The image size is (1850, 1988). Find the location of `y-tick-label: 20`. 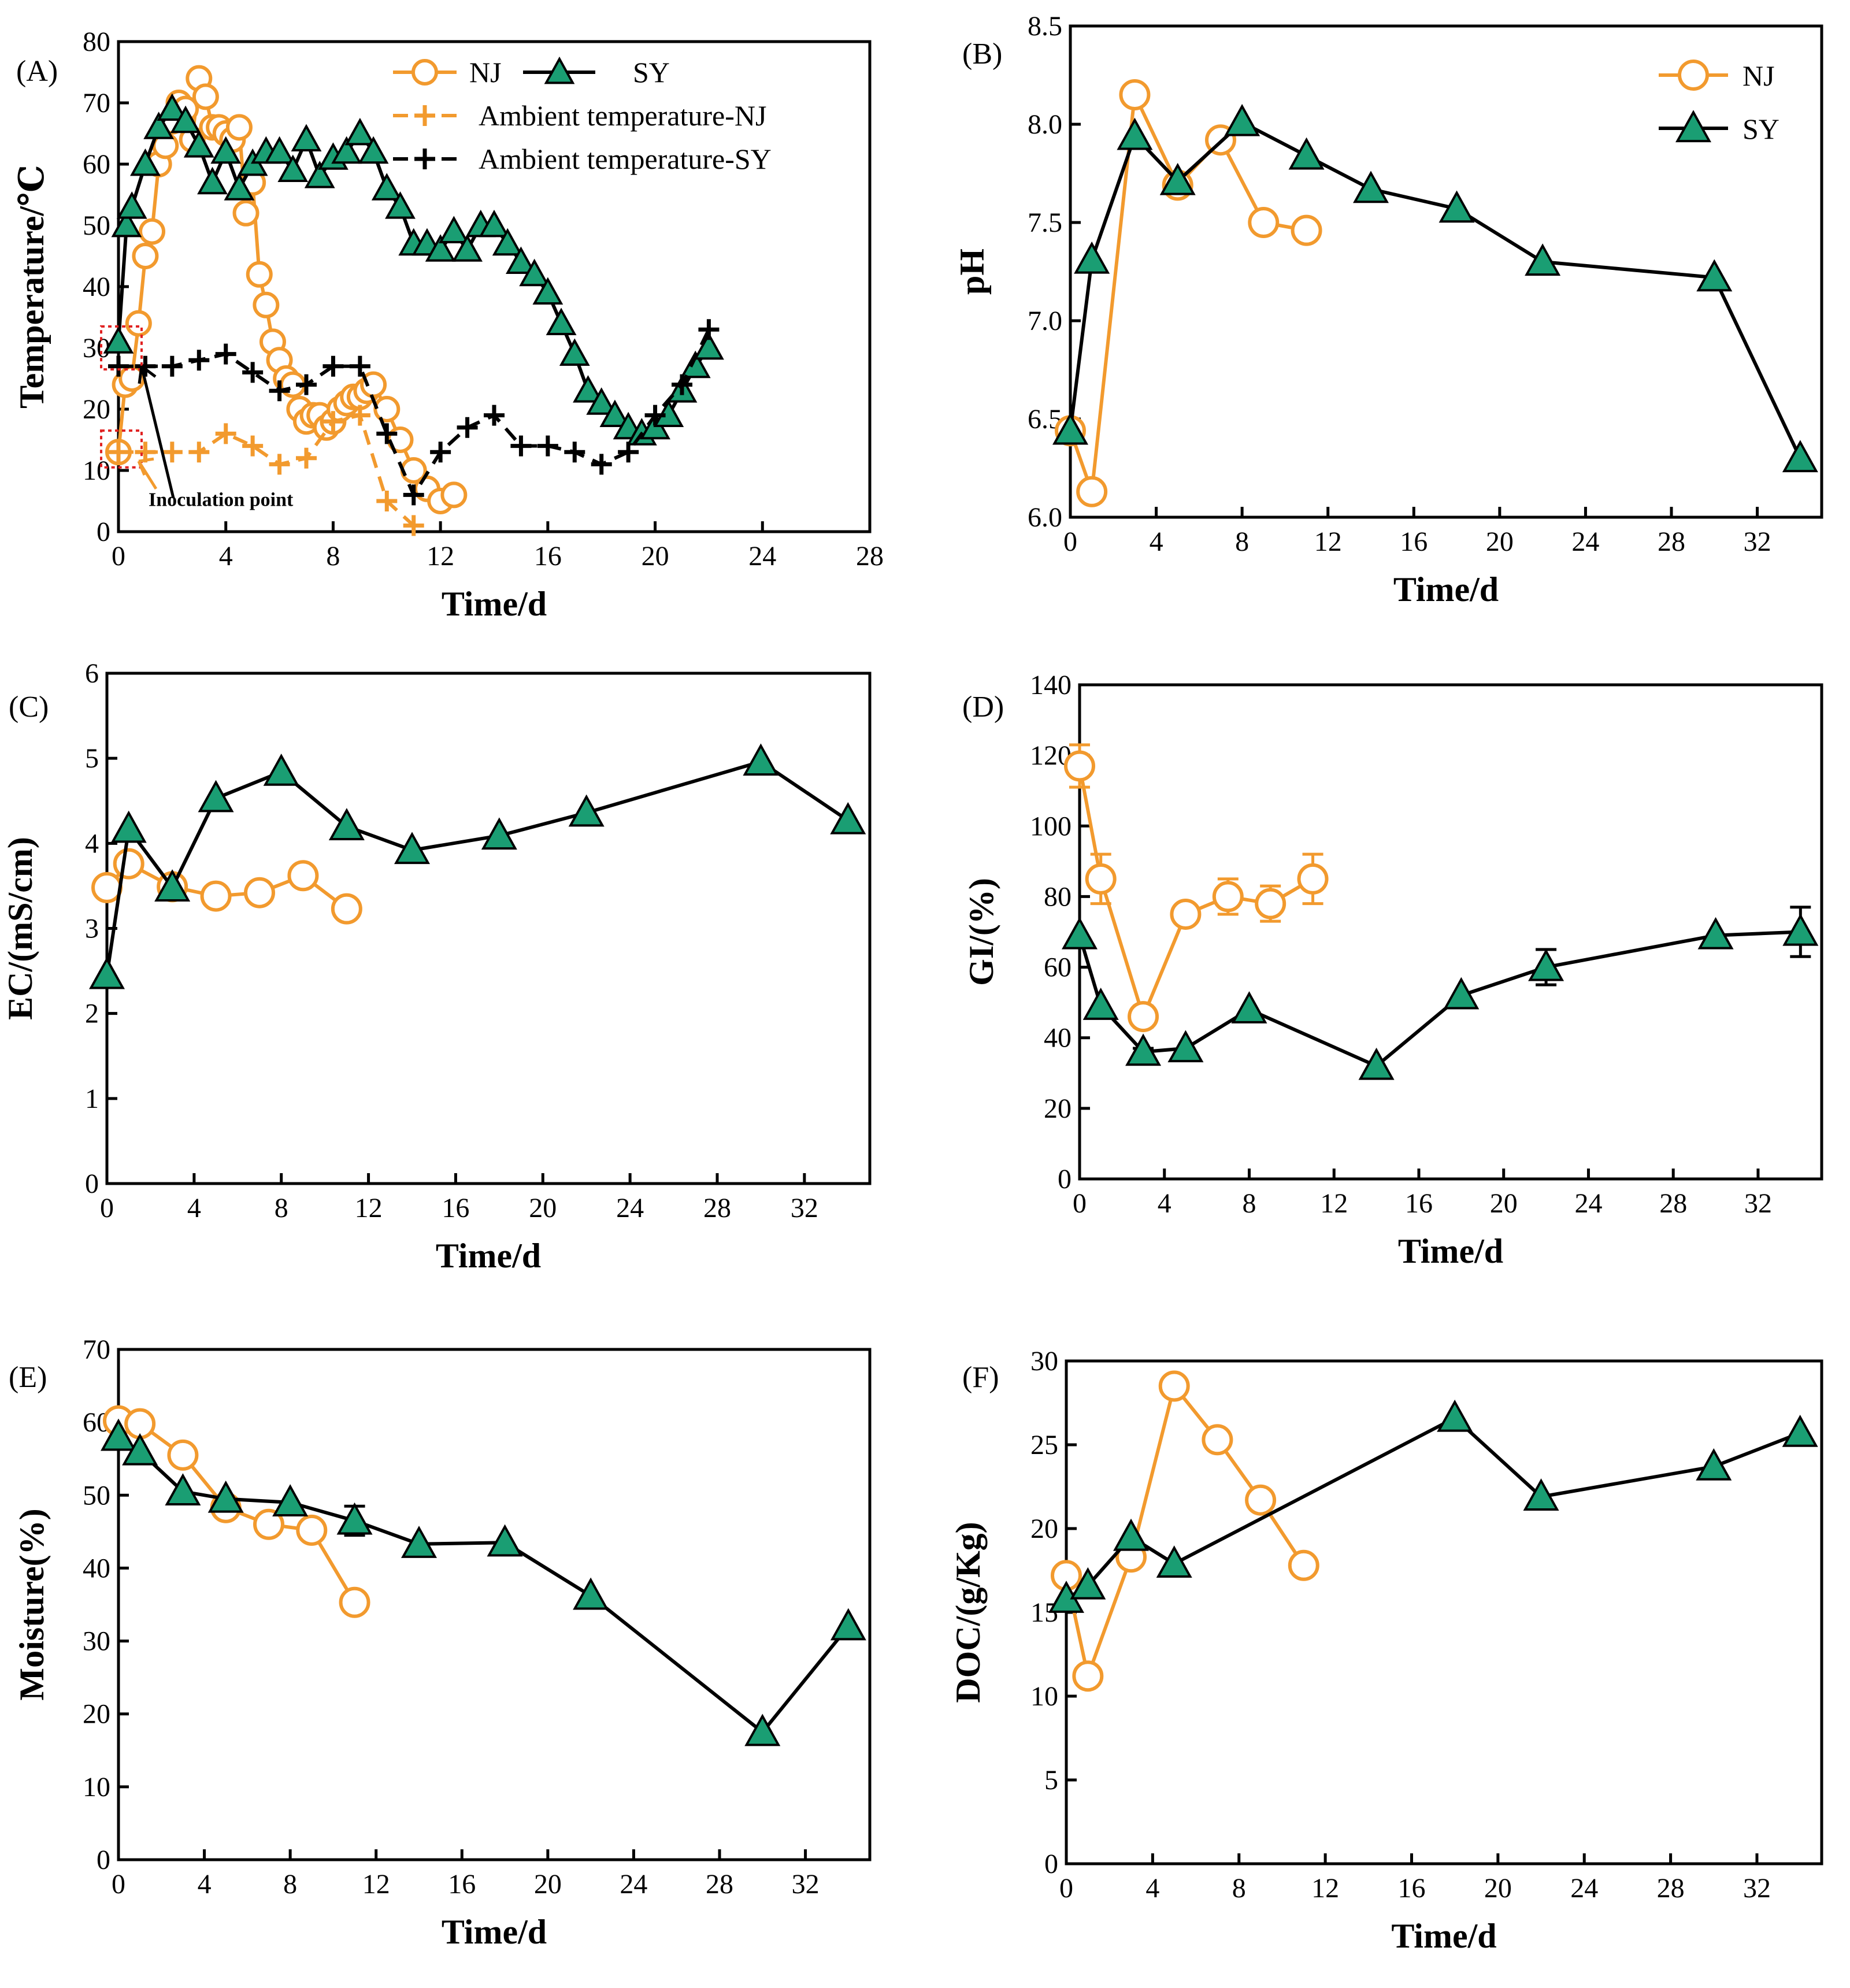

y-tick-label: 20 is located at coordinates (1044, 1529).